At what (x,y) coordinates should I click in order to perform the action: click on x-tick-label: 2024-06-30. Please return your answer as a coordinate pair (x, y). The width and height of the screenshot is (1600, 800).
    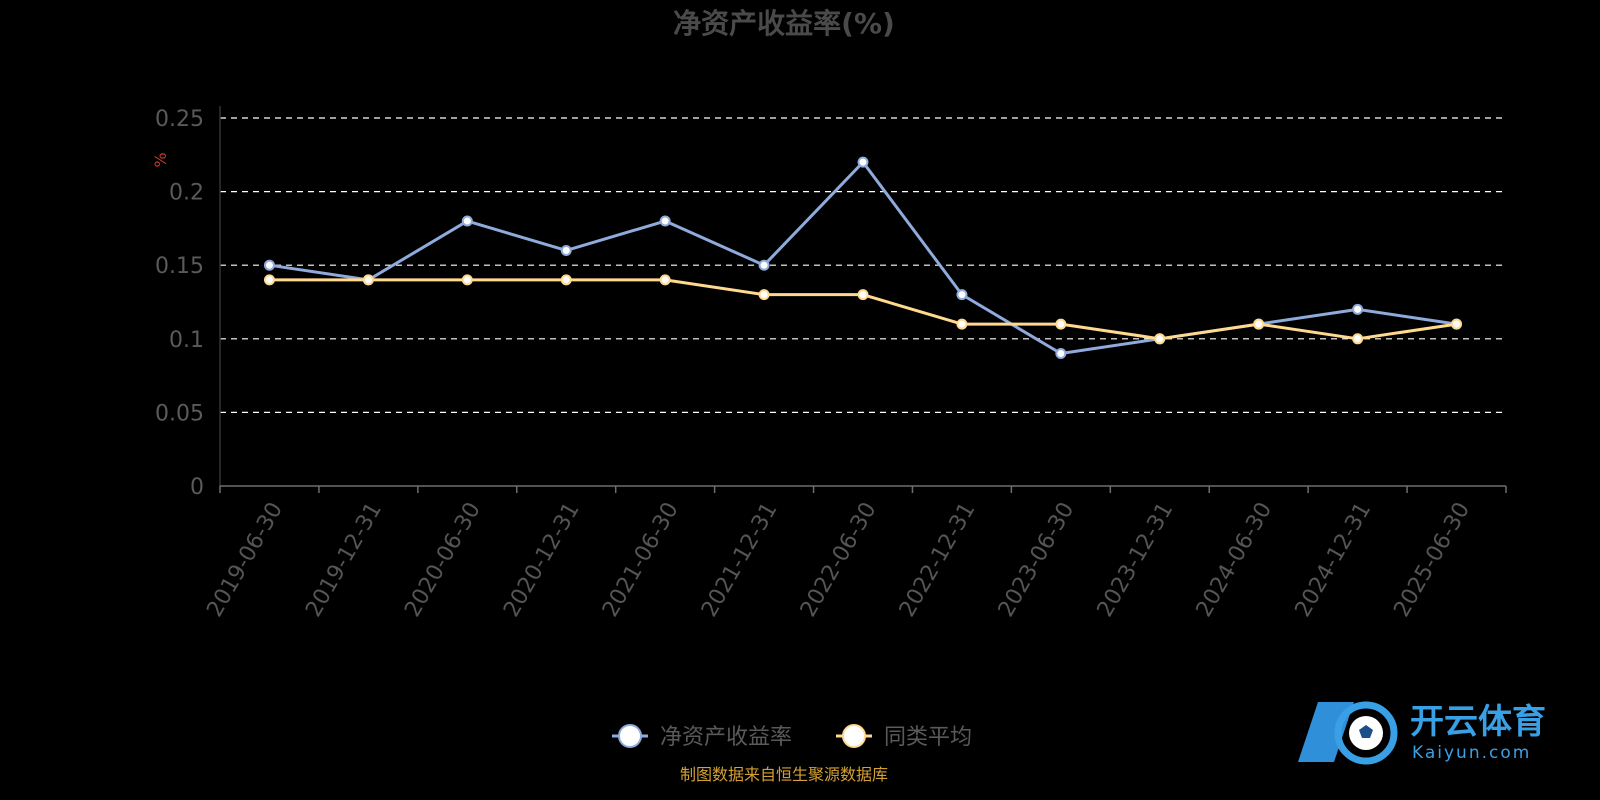
    Looking at the image, I should click on (1235, 559).